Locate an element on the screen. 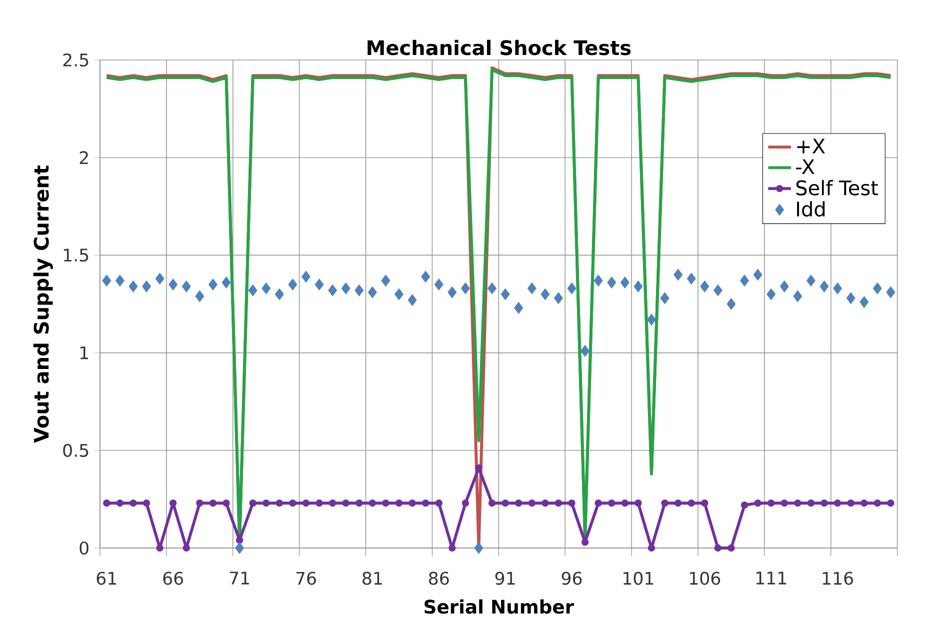 Image resolution: width=940 pixels, height=644 pixels. y-tick-label: 0 is located at coordinates (84, 548).